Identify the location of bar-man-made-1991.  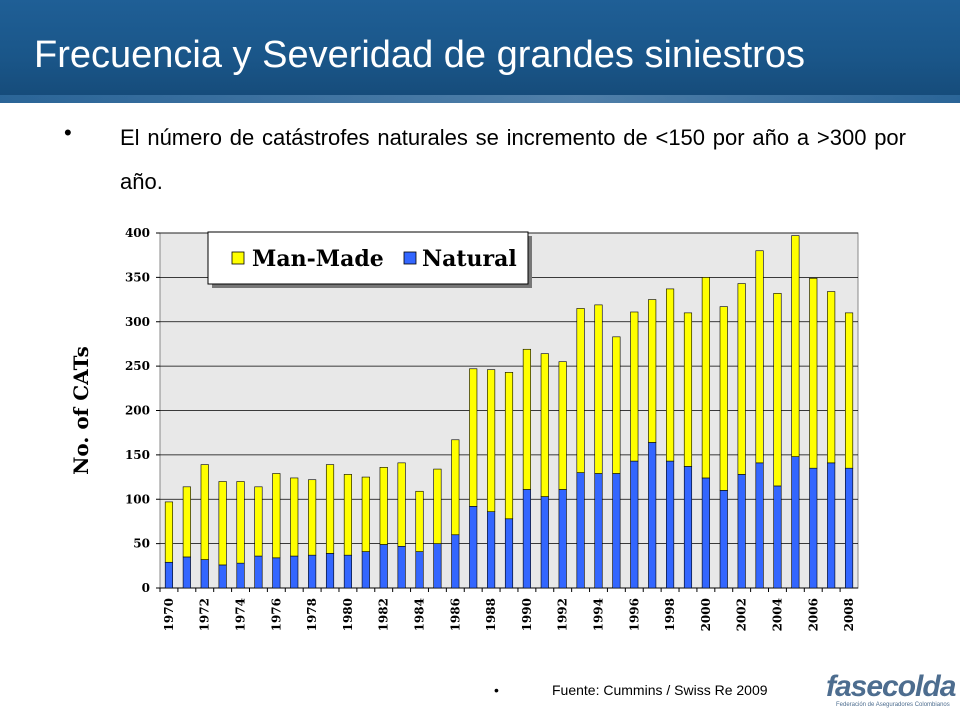
(544, 425).